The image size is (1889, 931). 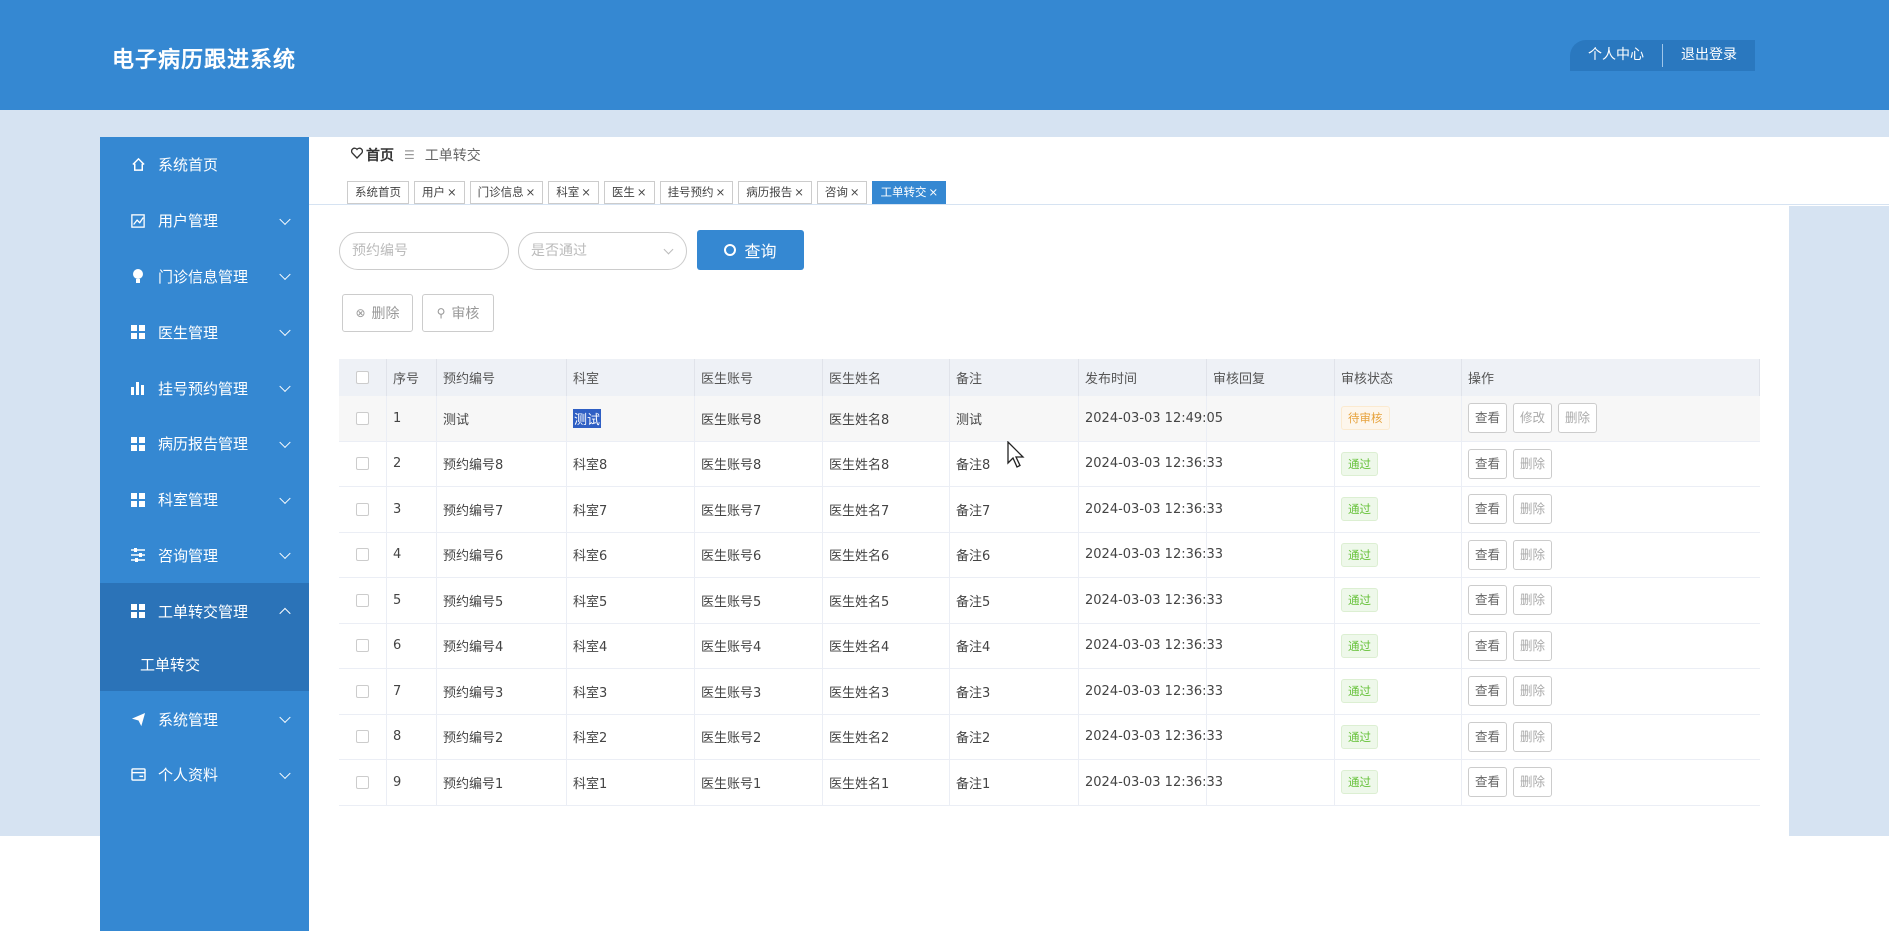 I want to click on sidebar-item-departments: 科室管理, so click(x=204, y=500).